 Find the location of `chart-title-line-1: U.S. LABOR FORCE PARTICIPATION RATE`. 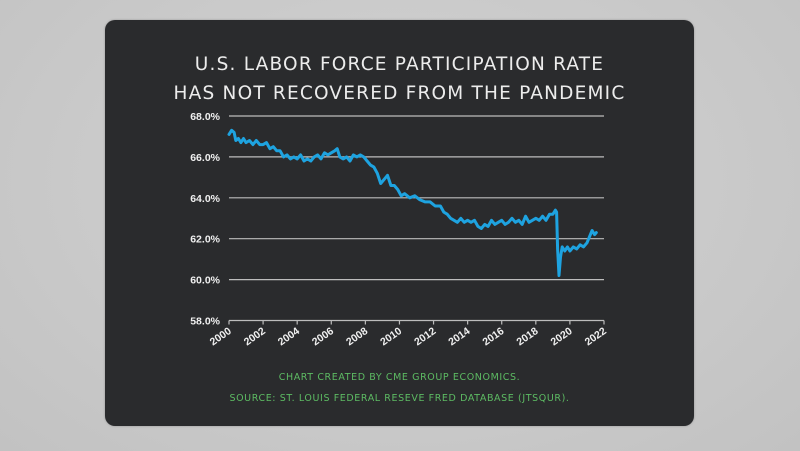

chart-title-line-1: U.S. LABOR FORCE PARTICIPATION RATE is located at coordinates (399, 64).